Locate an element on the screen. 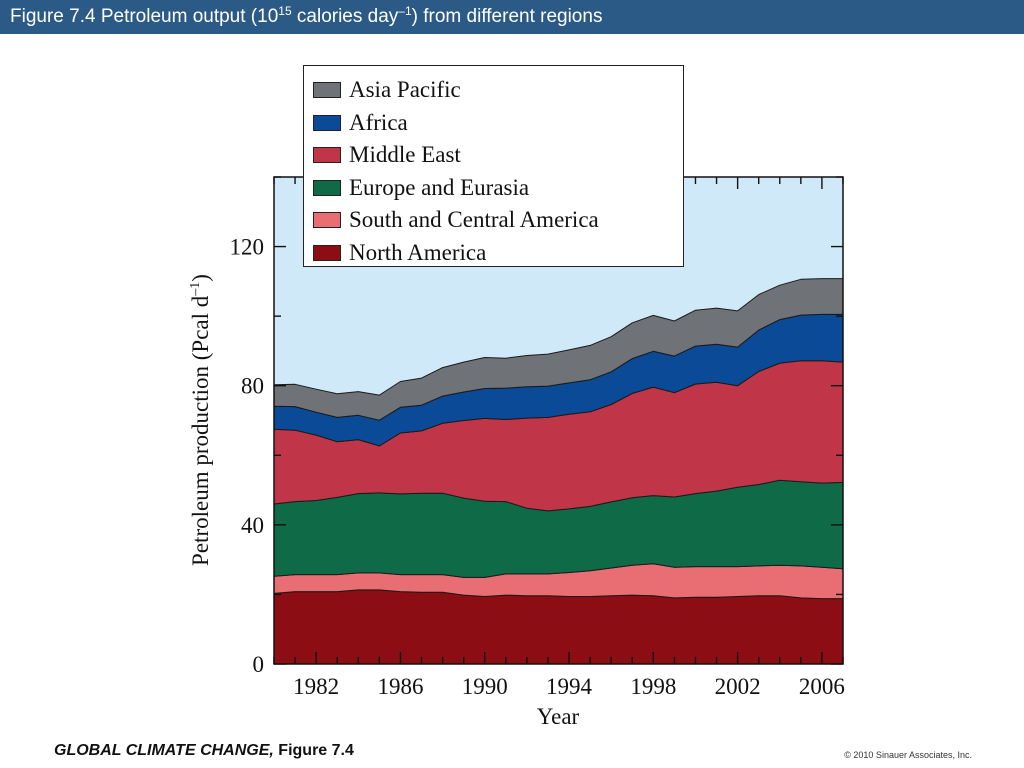  y-axis-label-end: ) is located at coordinates (200, 278).